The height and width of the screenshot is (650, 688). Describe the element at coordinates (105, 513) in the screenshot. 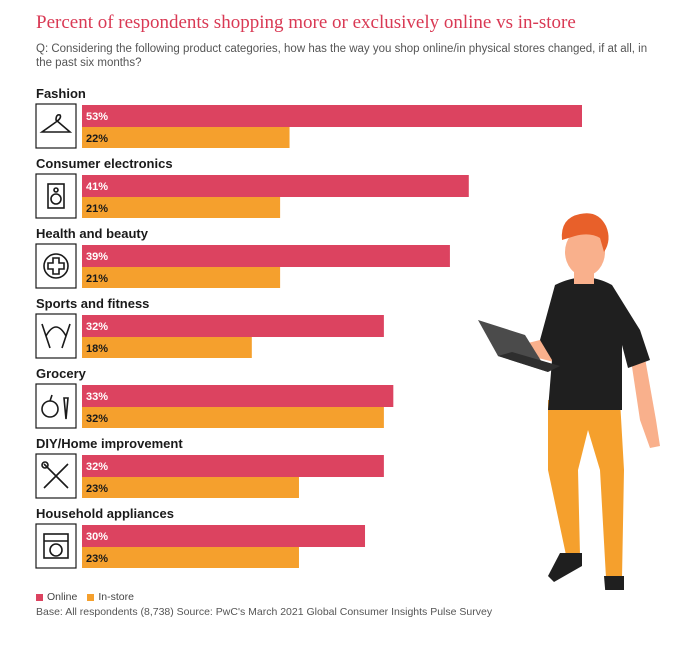

I see `category-label: Household appliances` at that location.